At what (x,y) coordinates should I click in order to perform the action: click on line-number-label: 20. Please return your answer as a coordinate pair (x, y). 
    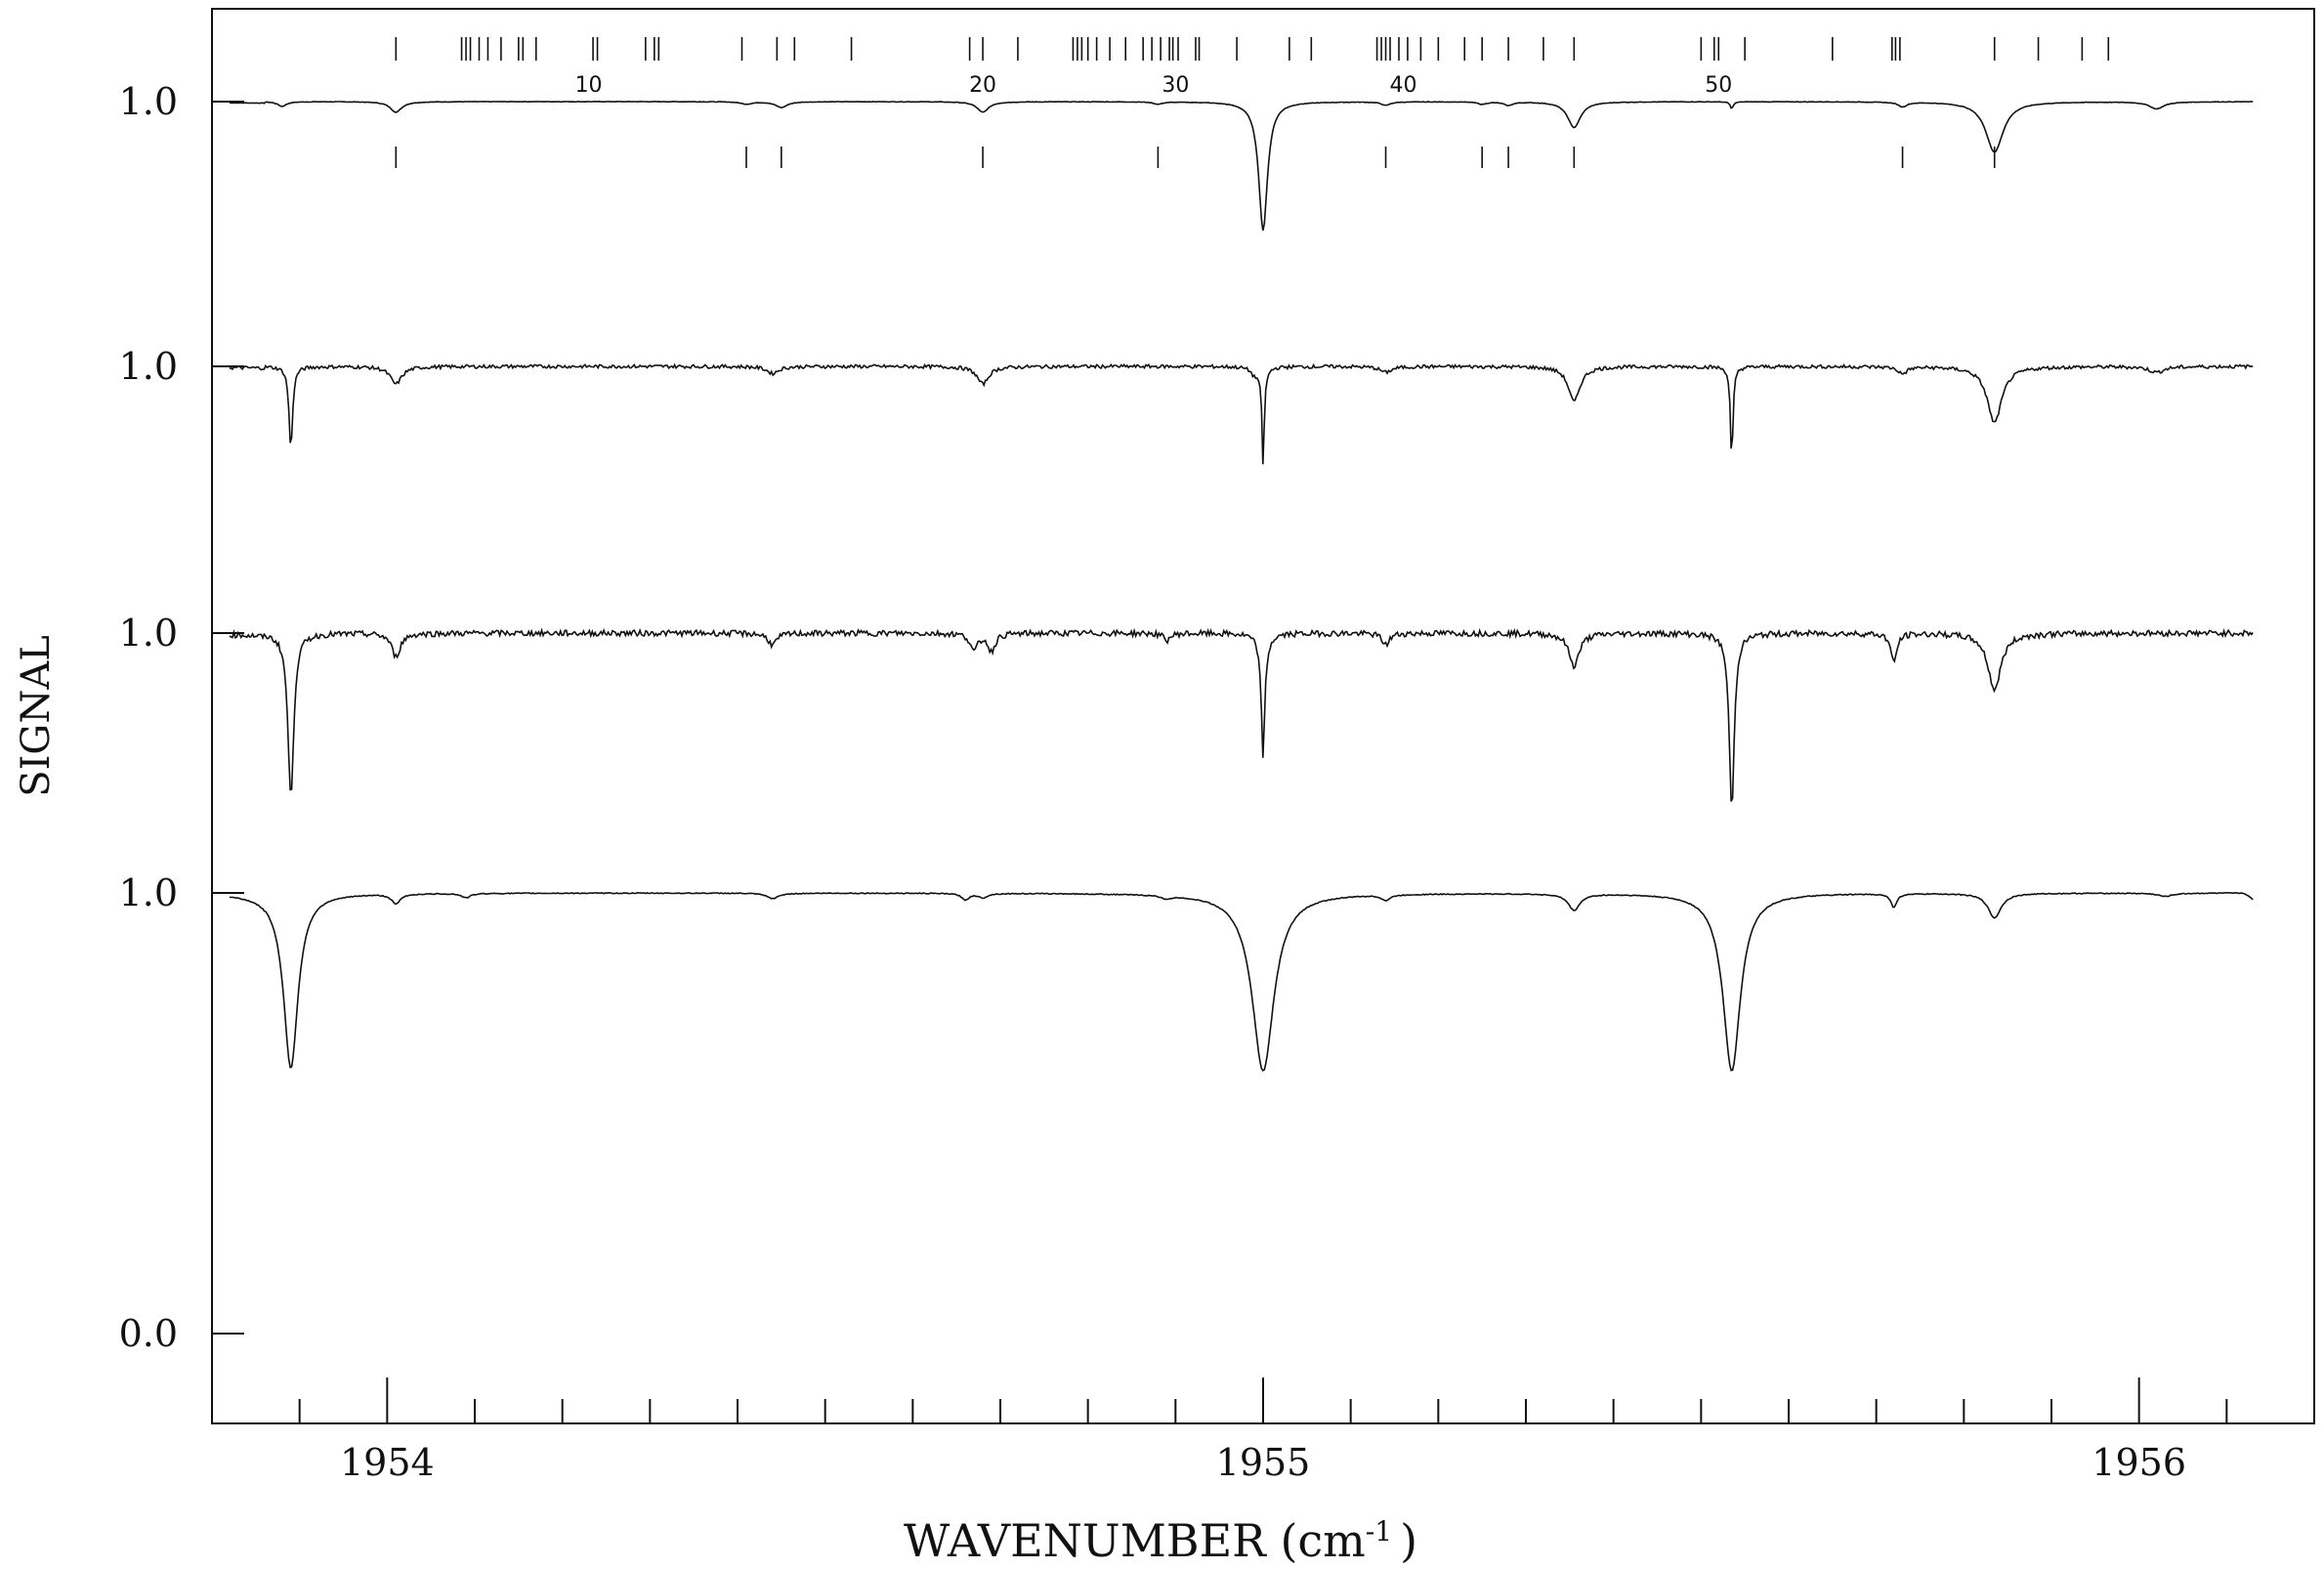
    Looking at the image, I should click on (982, 85).